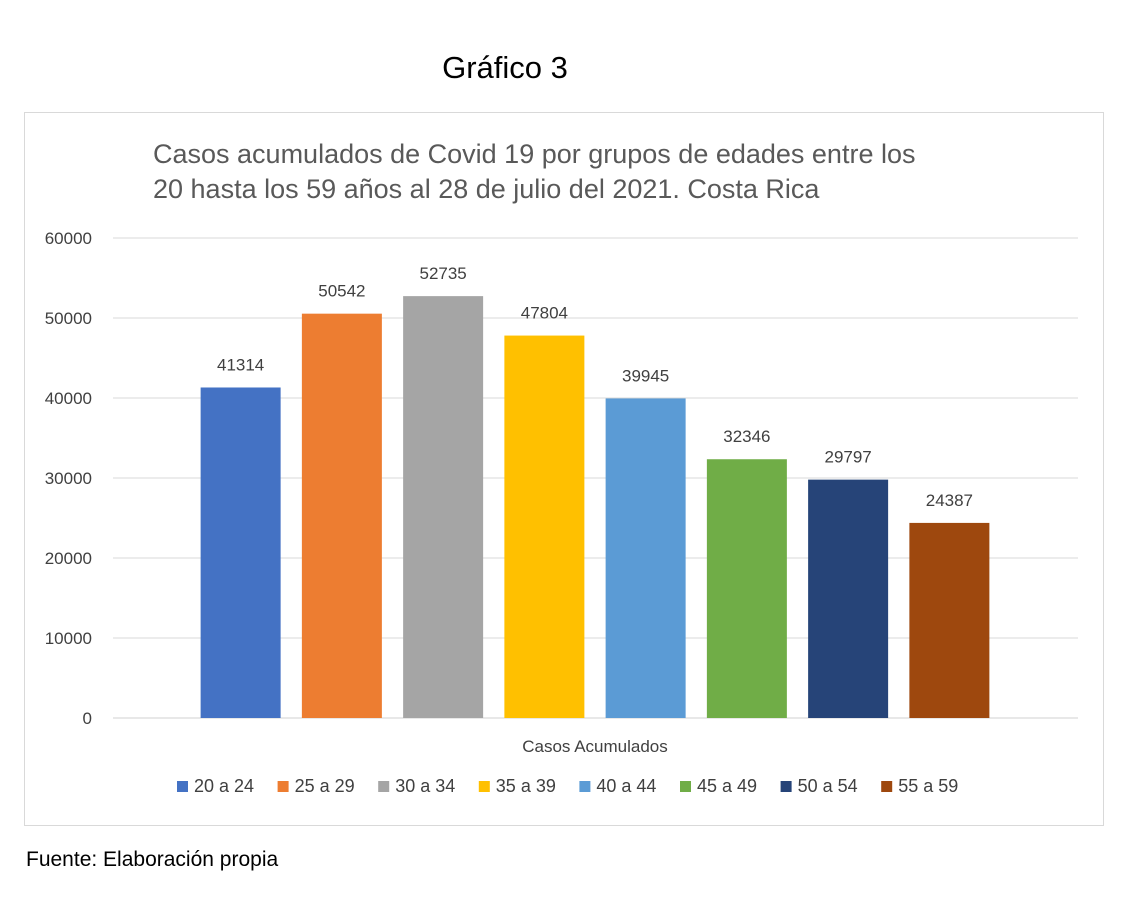 The height and width of the screenshot is (922, 1128). What do you see at coordinates (526, 786) in the screenshot?
I see `legend-label: 35 a 39` at bounding box center [526, 786].